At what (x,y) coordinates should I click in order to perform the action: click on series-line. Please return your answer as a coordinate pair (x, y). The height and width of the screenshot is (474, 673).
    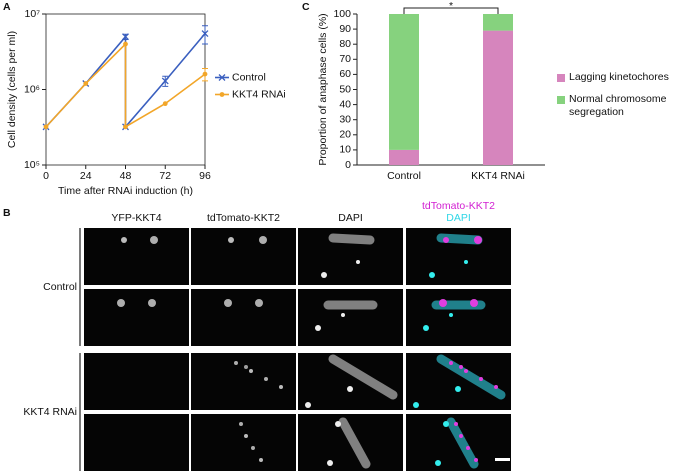
    Looking at the image, I should click on (125, 85).